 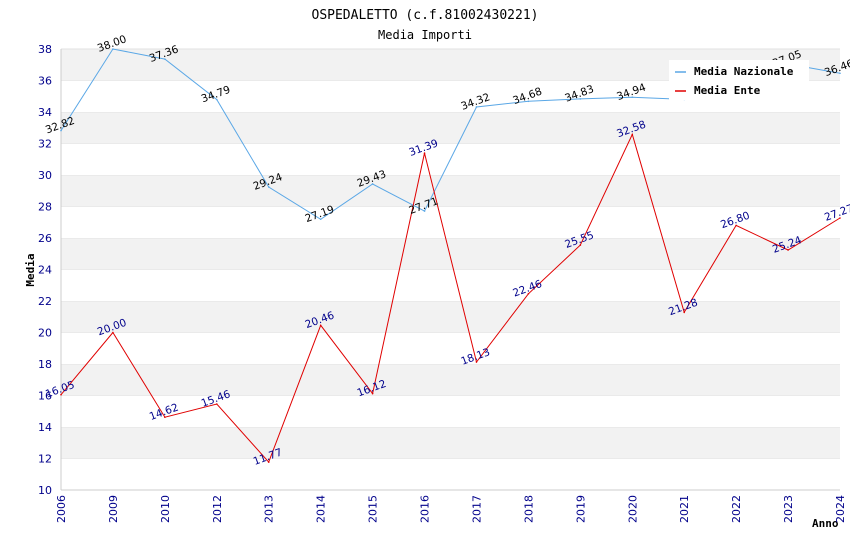 What do you see at coordinates (476, 509) in the screenshot?
I see `x-tick-label: 2017` at bounding box center [476, 509].